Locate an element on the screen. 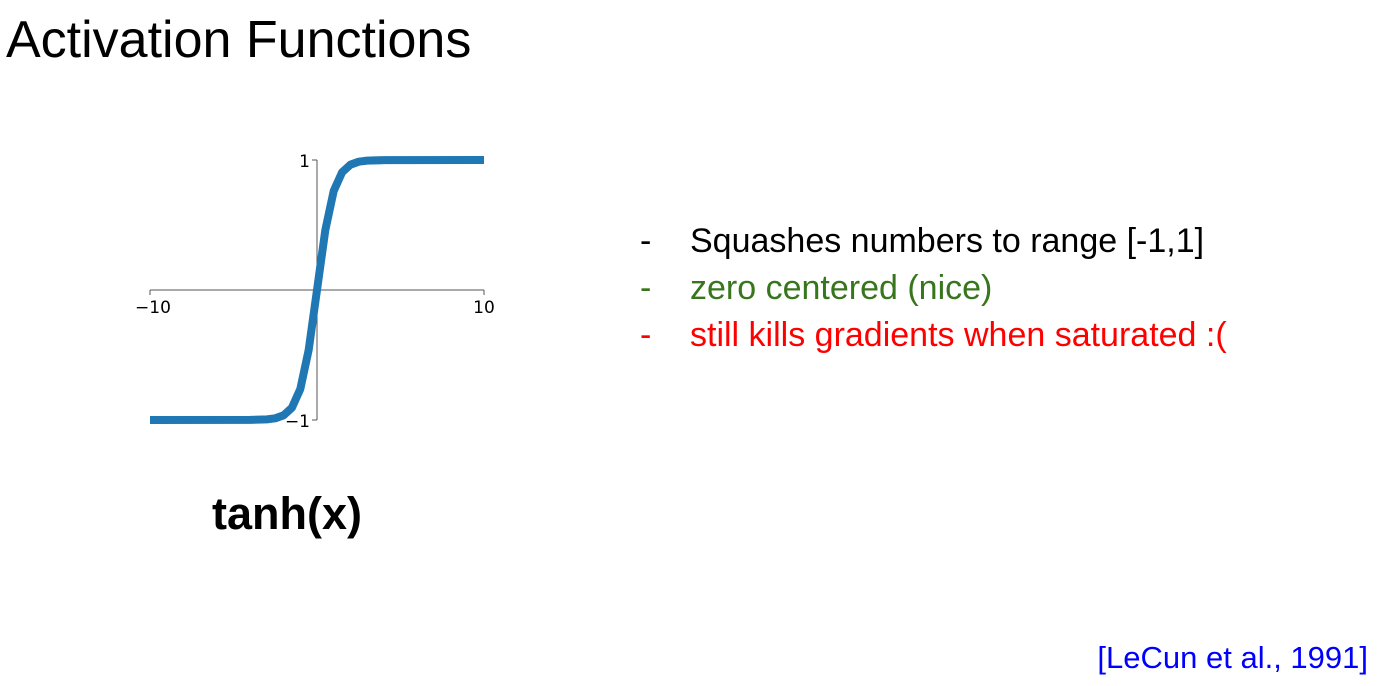 This screenshot has width=1380, height=686. bullet-item: - zero centered (nice) is located at coordinates (933, 288).